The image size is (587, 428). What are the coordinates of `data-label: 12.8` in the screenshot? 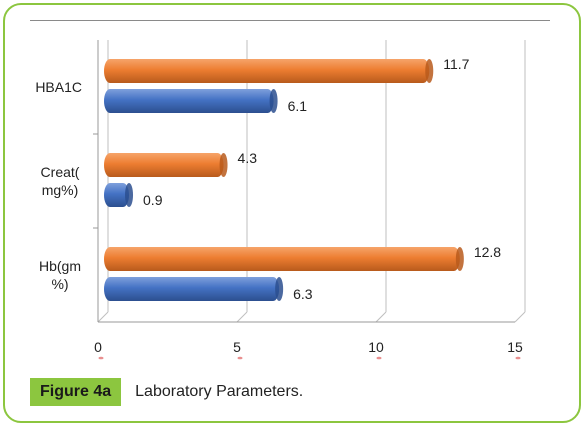 It's located at (487, 252).